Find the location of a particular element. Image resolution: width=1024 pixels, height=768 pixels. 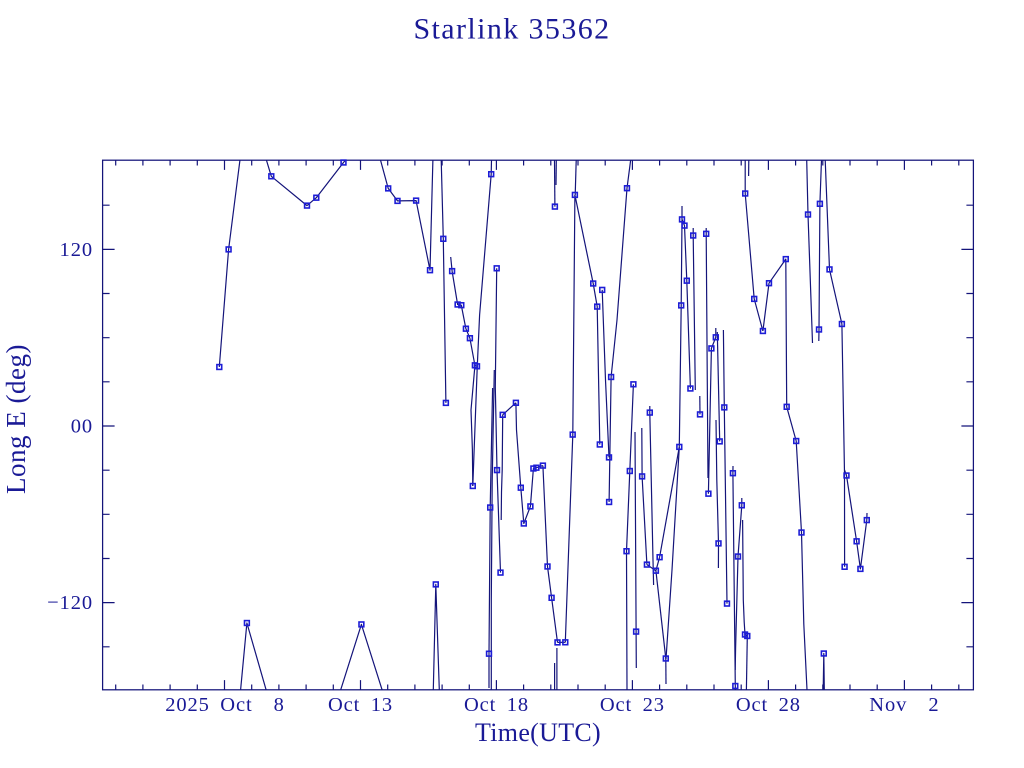

svg-text: −120 is located at coordinates (70, 603).